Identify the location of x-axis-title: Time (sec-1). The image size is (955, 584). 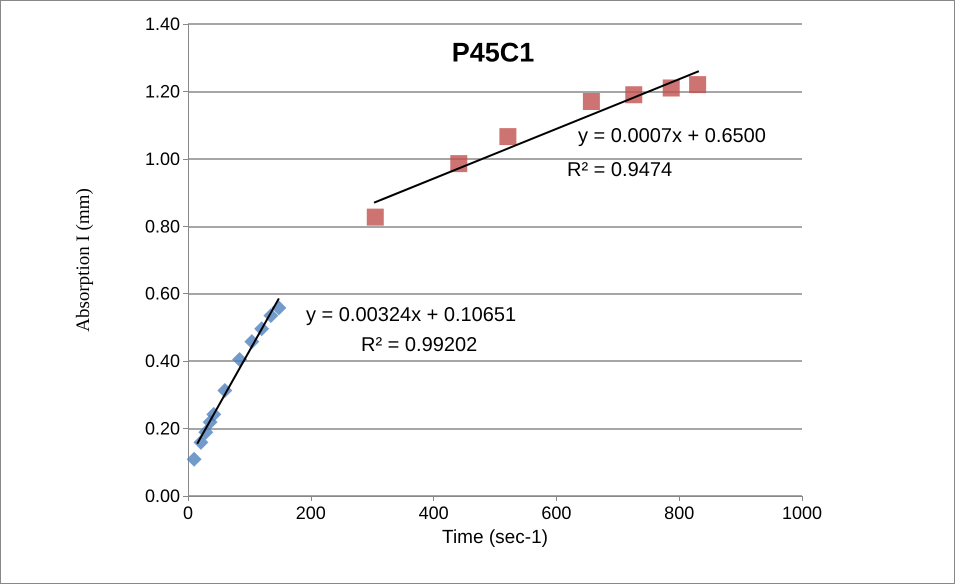
(495, 537).